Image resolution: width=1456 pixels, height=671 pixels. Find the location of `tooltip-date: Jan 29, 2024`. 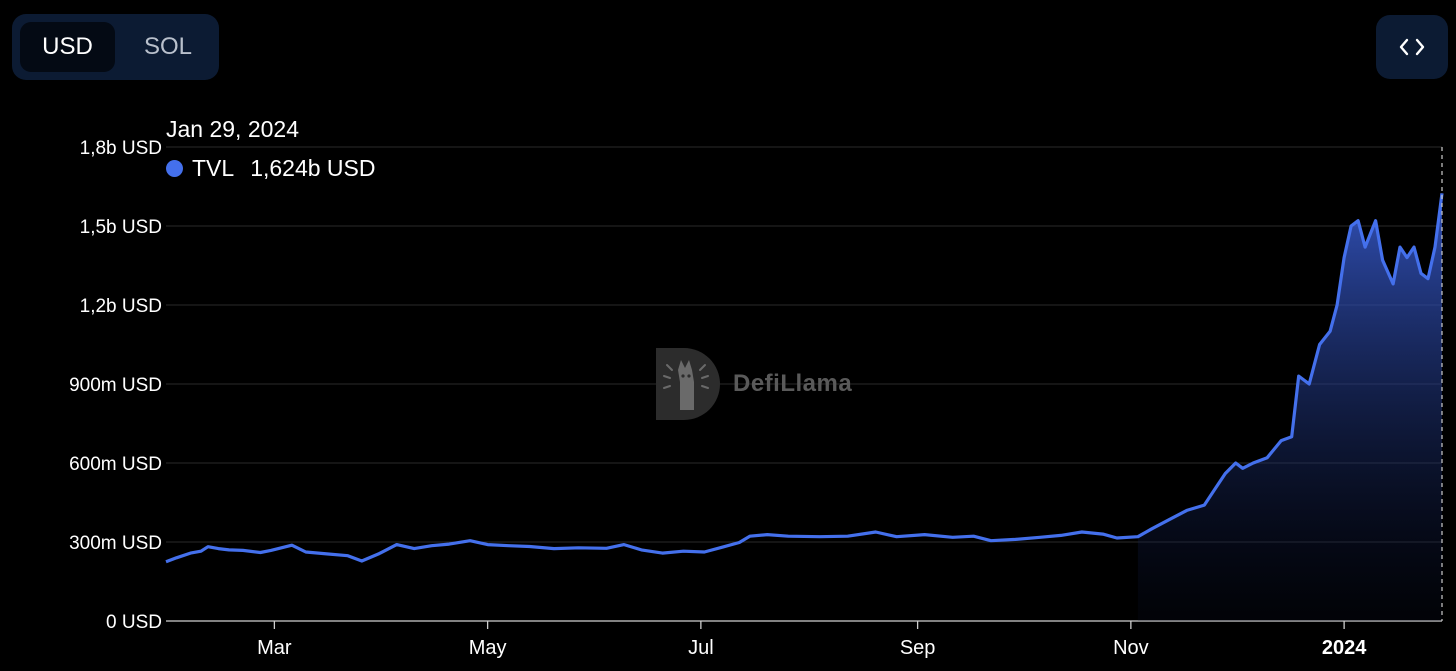

tooltip-date: Jan 29, 2024 is located at coordinates (233, 129).